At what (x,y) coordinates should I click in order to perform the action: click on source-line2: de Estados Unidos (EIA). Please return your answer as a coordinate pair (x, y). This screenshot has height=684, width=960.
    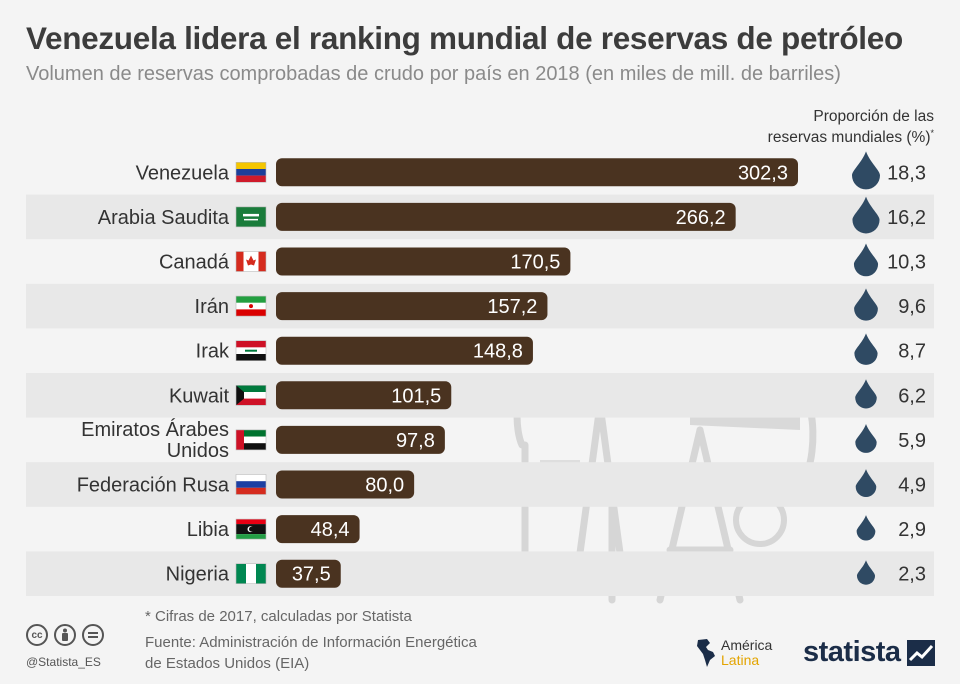
    Looking at the image, I should click on (227, 663).